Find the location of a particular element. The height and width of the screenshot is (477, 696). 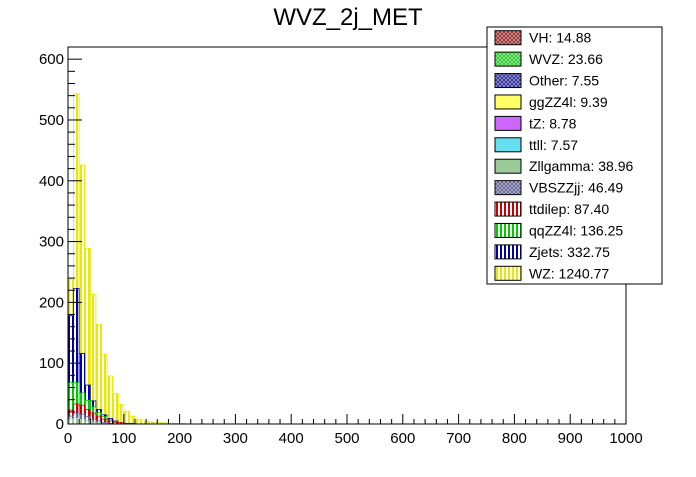

x-tick-label: 1000 is located at coordinates (625, 438).